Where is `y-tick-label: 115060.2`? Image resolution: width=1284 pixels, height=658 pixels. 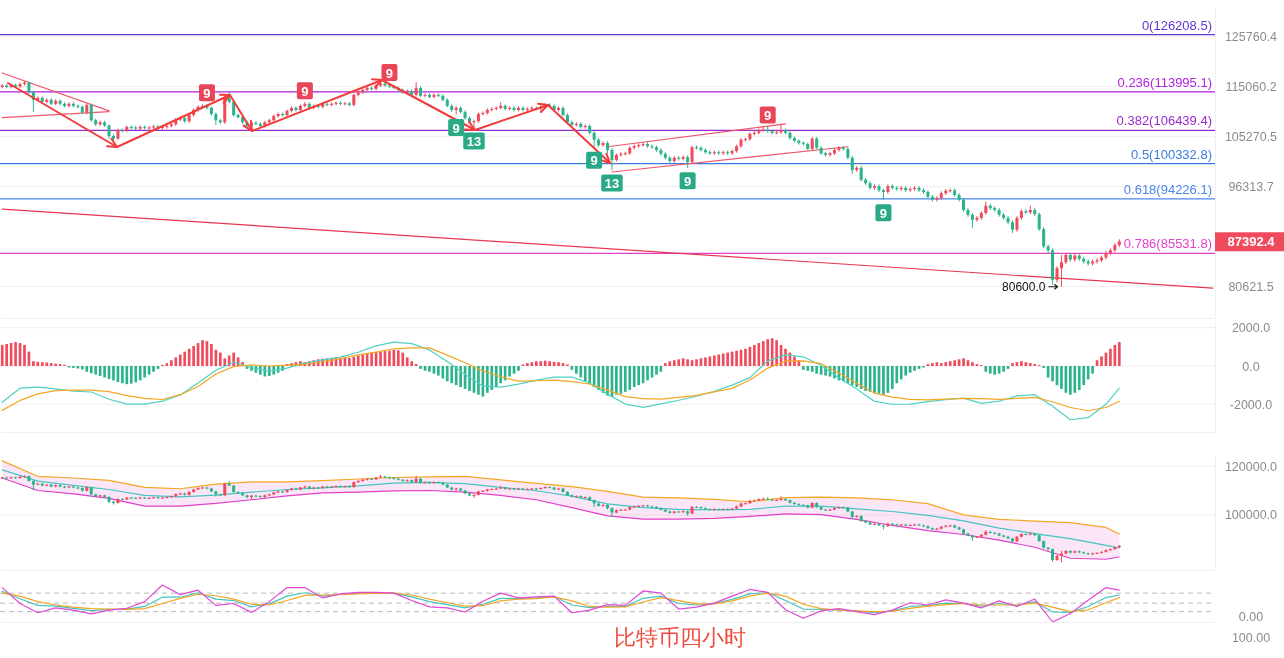
y-tick-label: 115060.2 is located at coordinates (1251, 87).